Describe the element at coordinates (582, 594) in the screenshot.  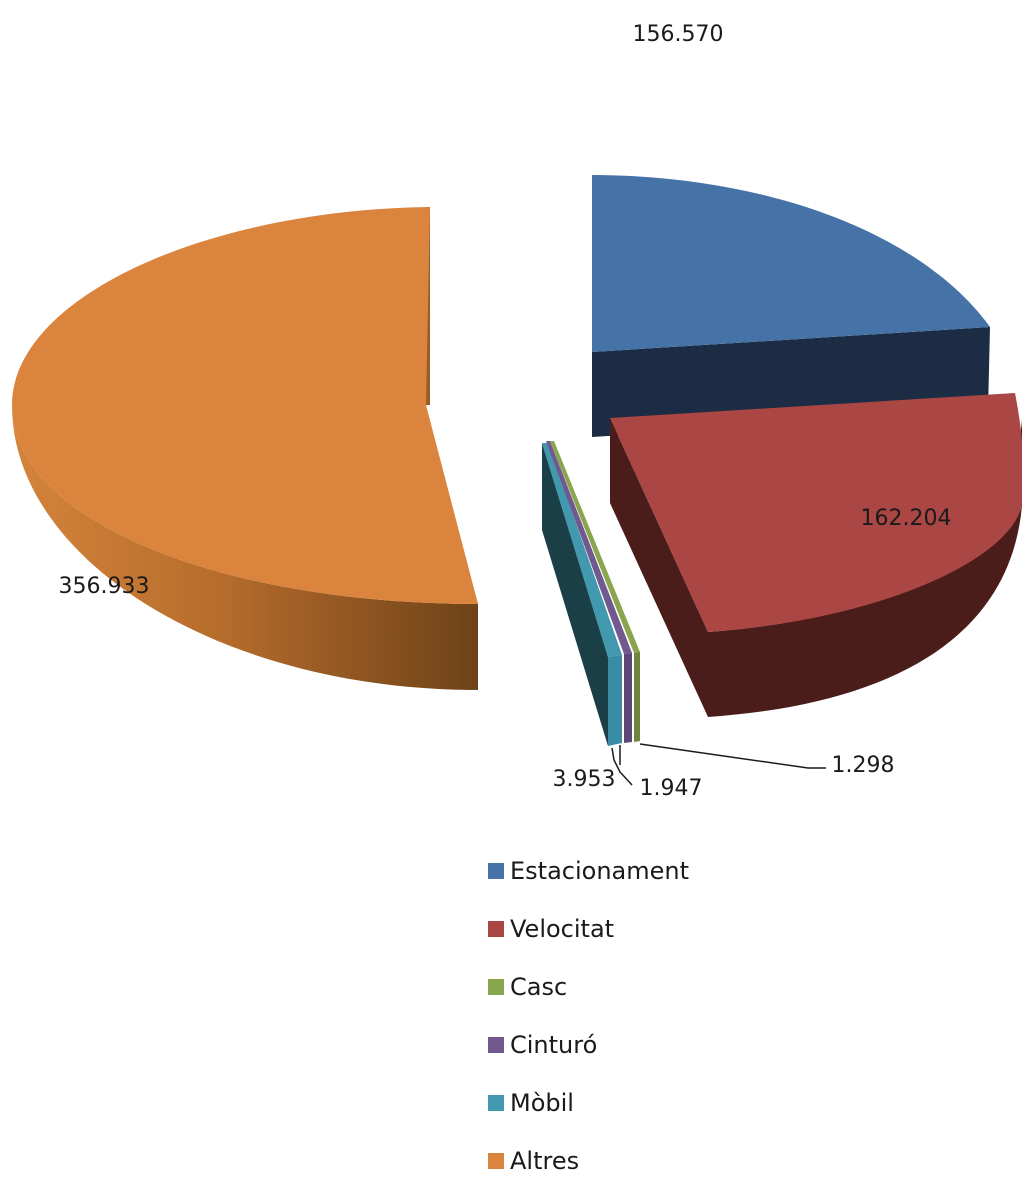
I see `slice-mobil` at that location.